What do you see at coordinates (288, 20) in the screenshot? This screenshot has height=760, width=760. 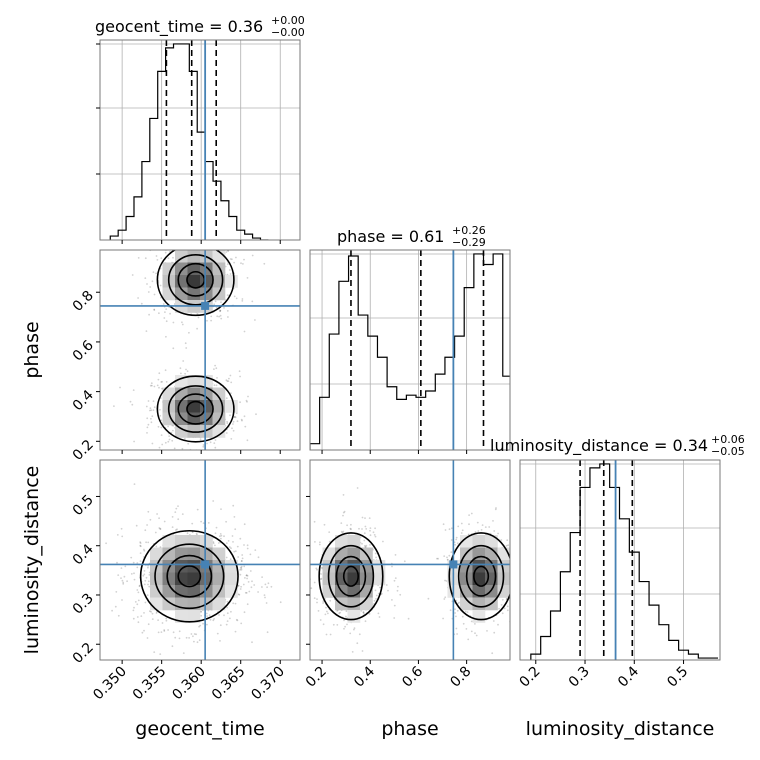 I see `svg-text: +0.00` at bounding box center [288, 20].